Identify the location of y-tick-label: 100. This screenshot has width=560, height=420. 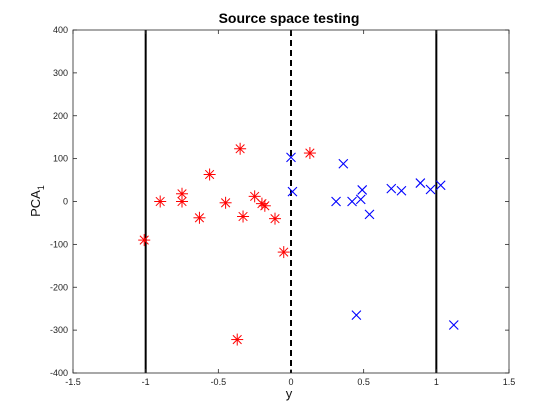
(60, 159).